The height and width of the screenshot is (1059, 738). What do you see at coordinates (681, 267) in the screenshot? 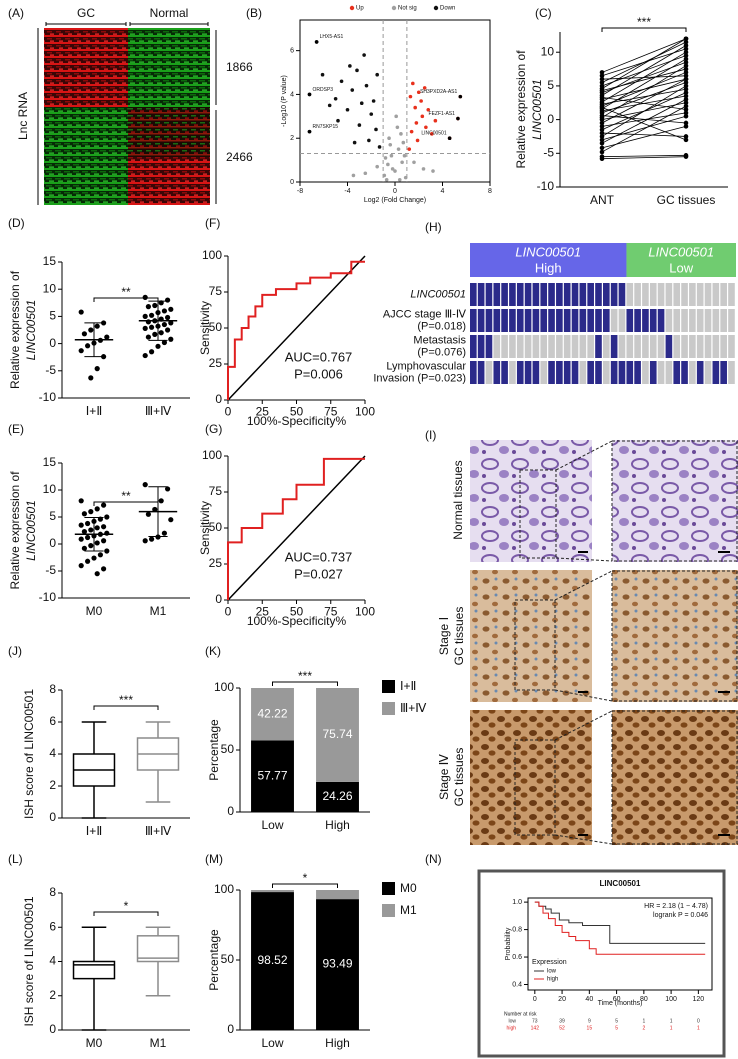
I see `group-level: Low` at bounding box center [681, 267].